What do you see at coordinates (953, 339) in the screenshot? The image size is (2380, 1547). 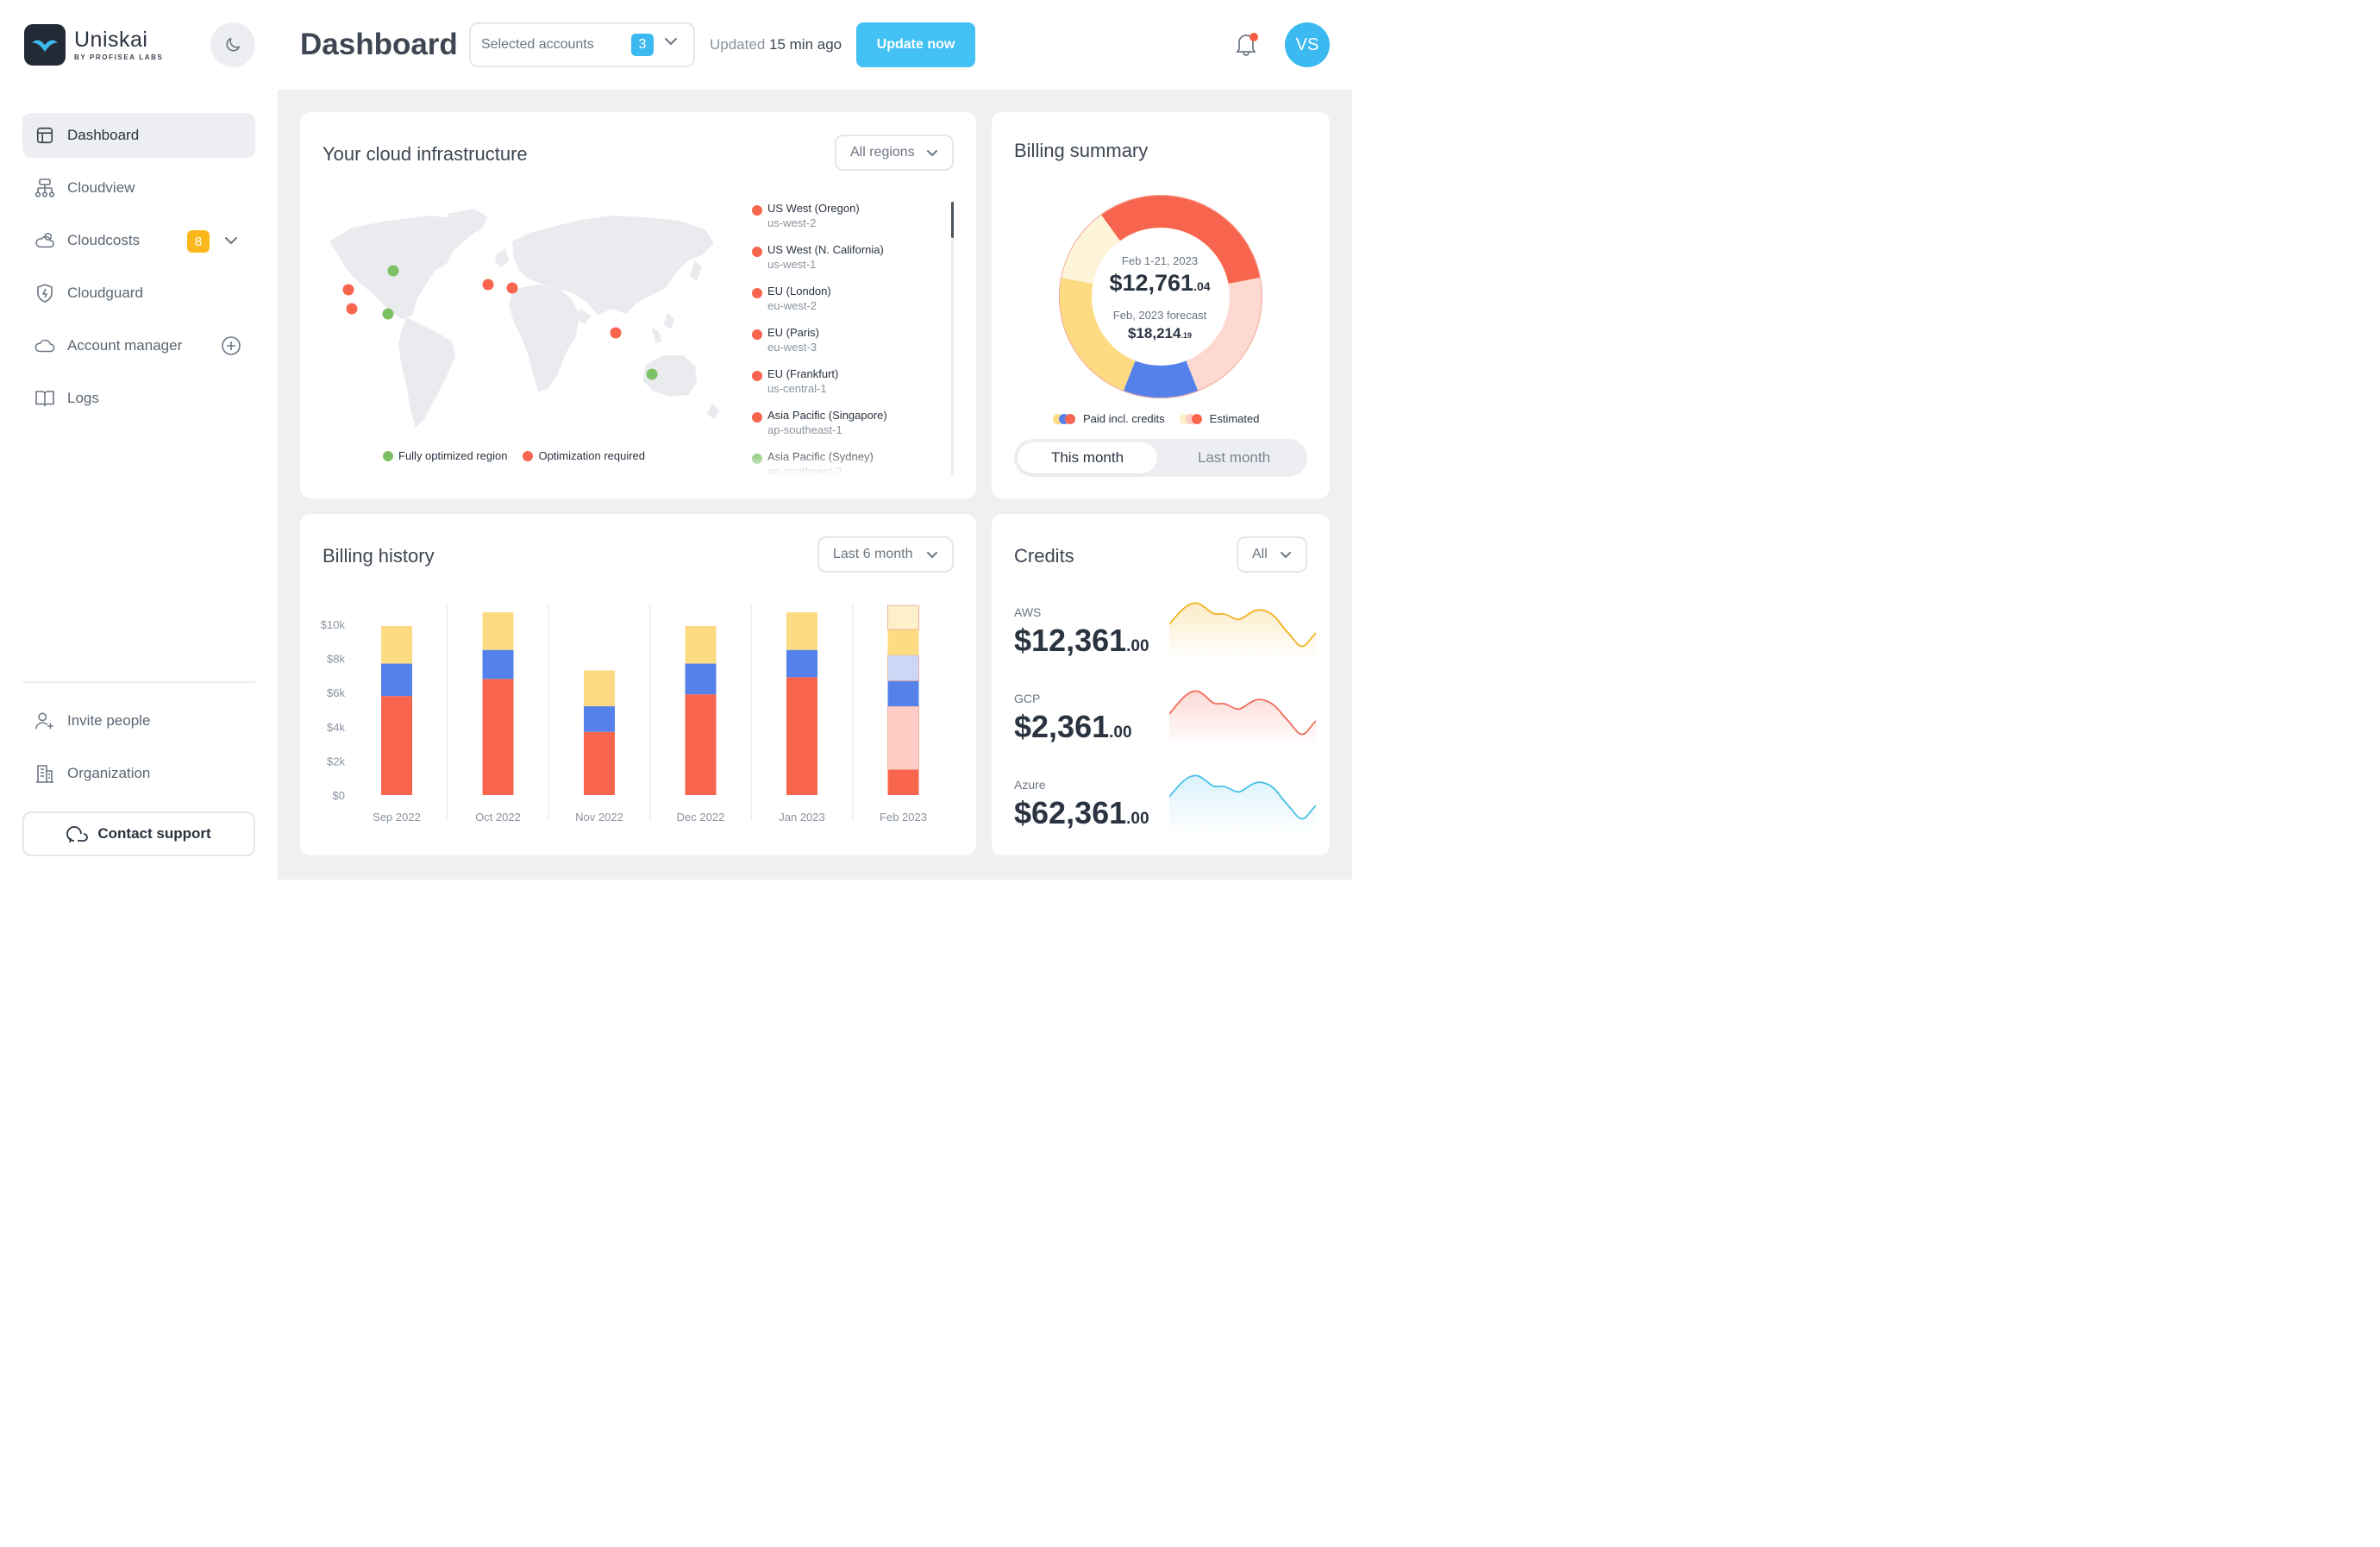 I see `region-list-scrollbar` at bounding box center [953, 339].